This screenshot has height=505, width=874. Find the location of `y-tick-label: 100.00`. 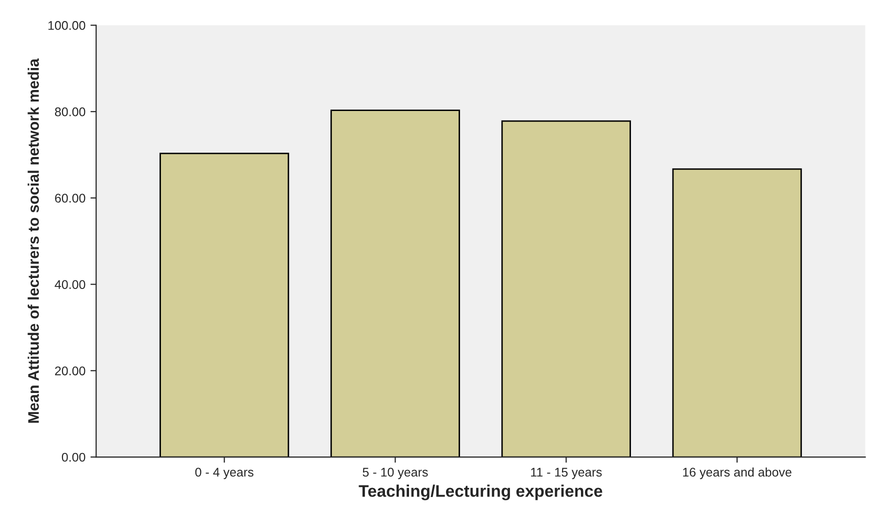

y-tick-label: 100.00 is located at coordinates (67, 25).